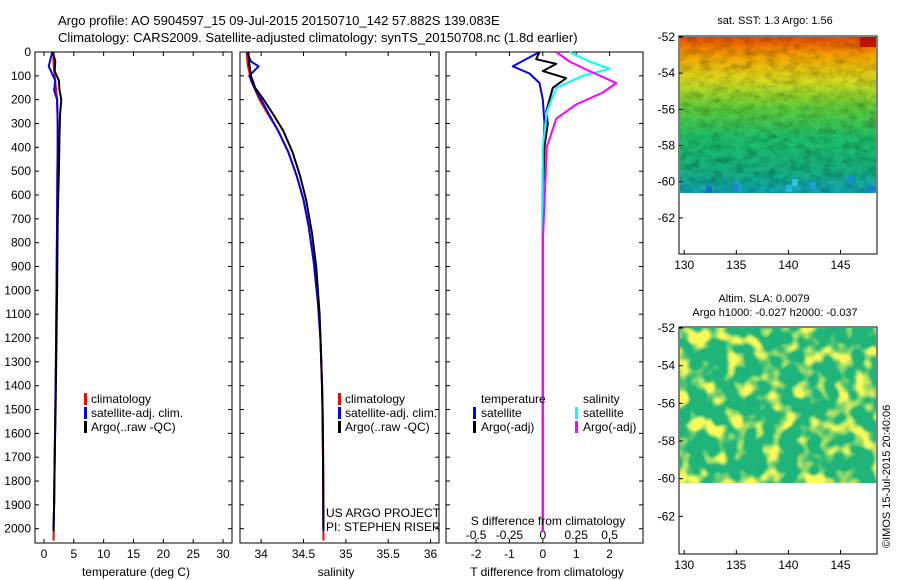 The width and height of the screenshot is (900, 580). I want to click on y-tick-label: 400, so click(21, 147).